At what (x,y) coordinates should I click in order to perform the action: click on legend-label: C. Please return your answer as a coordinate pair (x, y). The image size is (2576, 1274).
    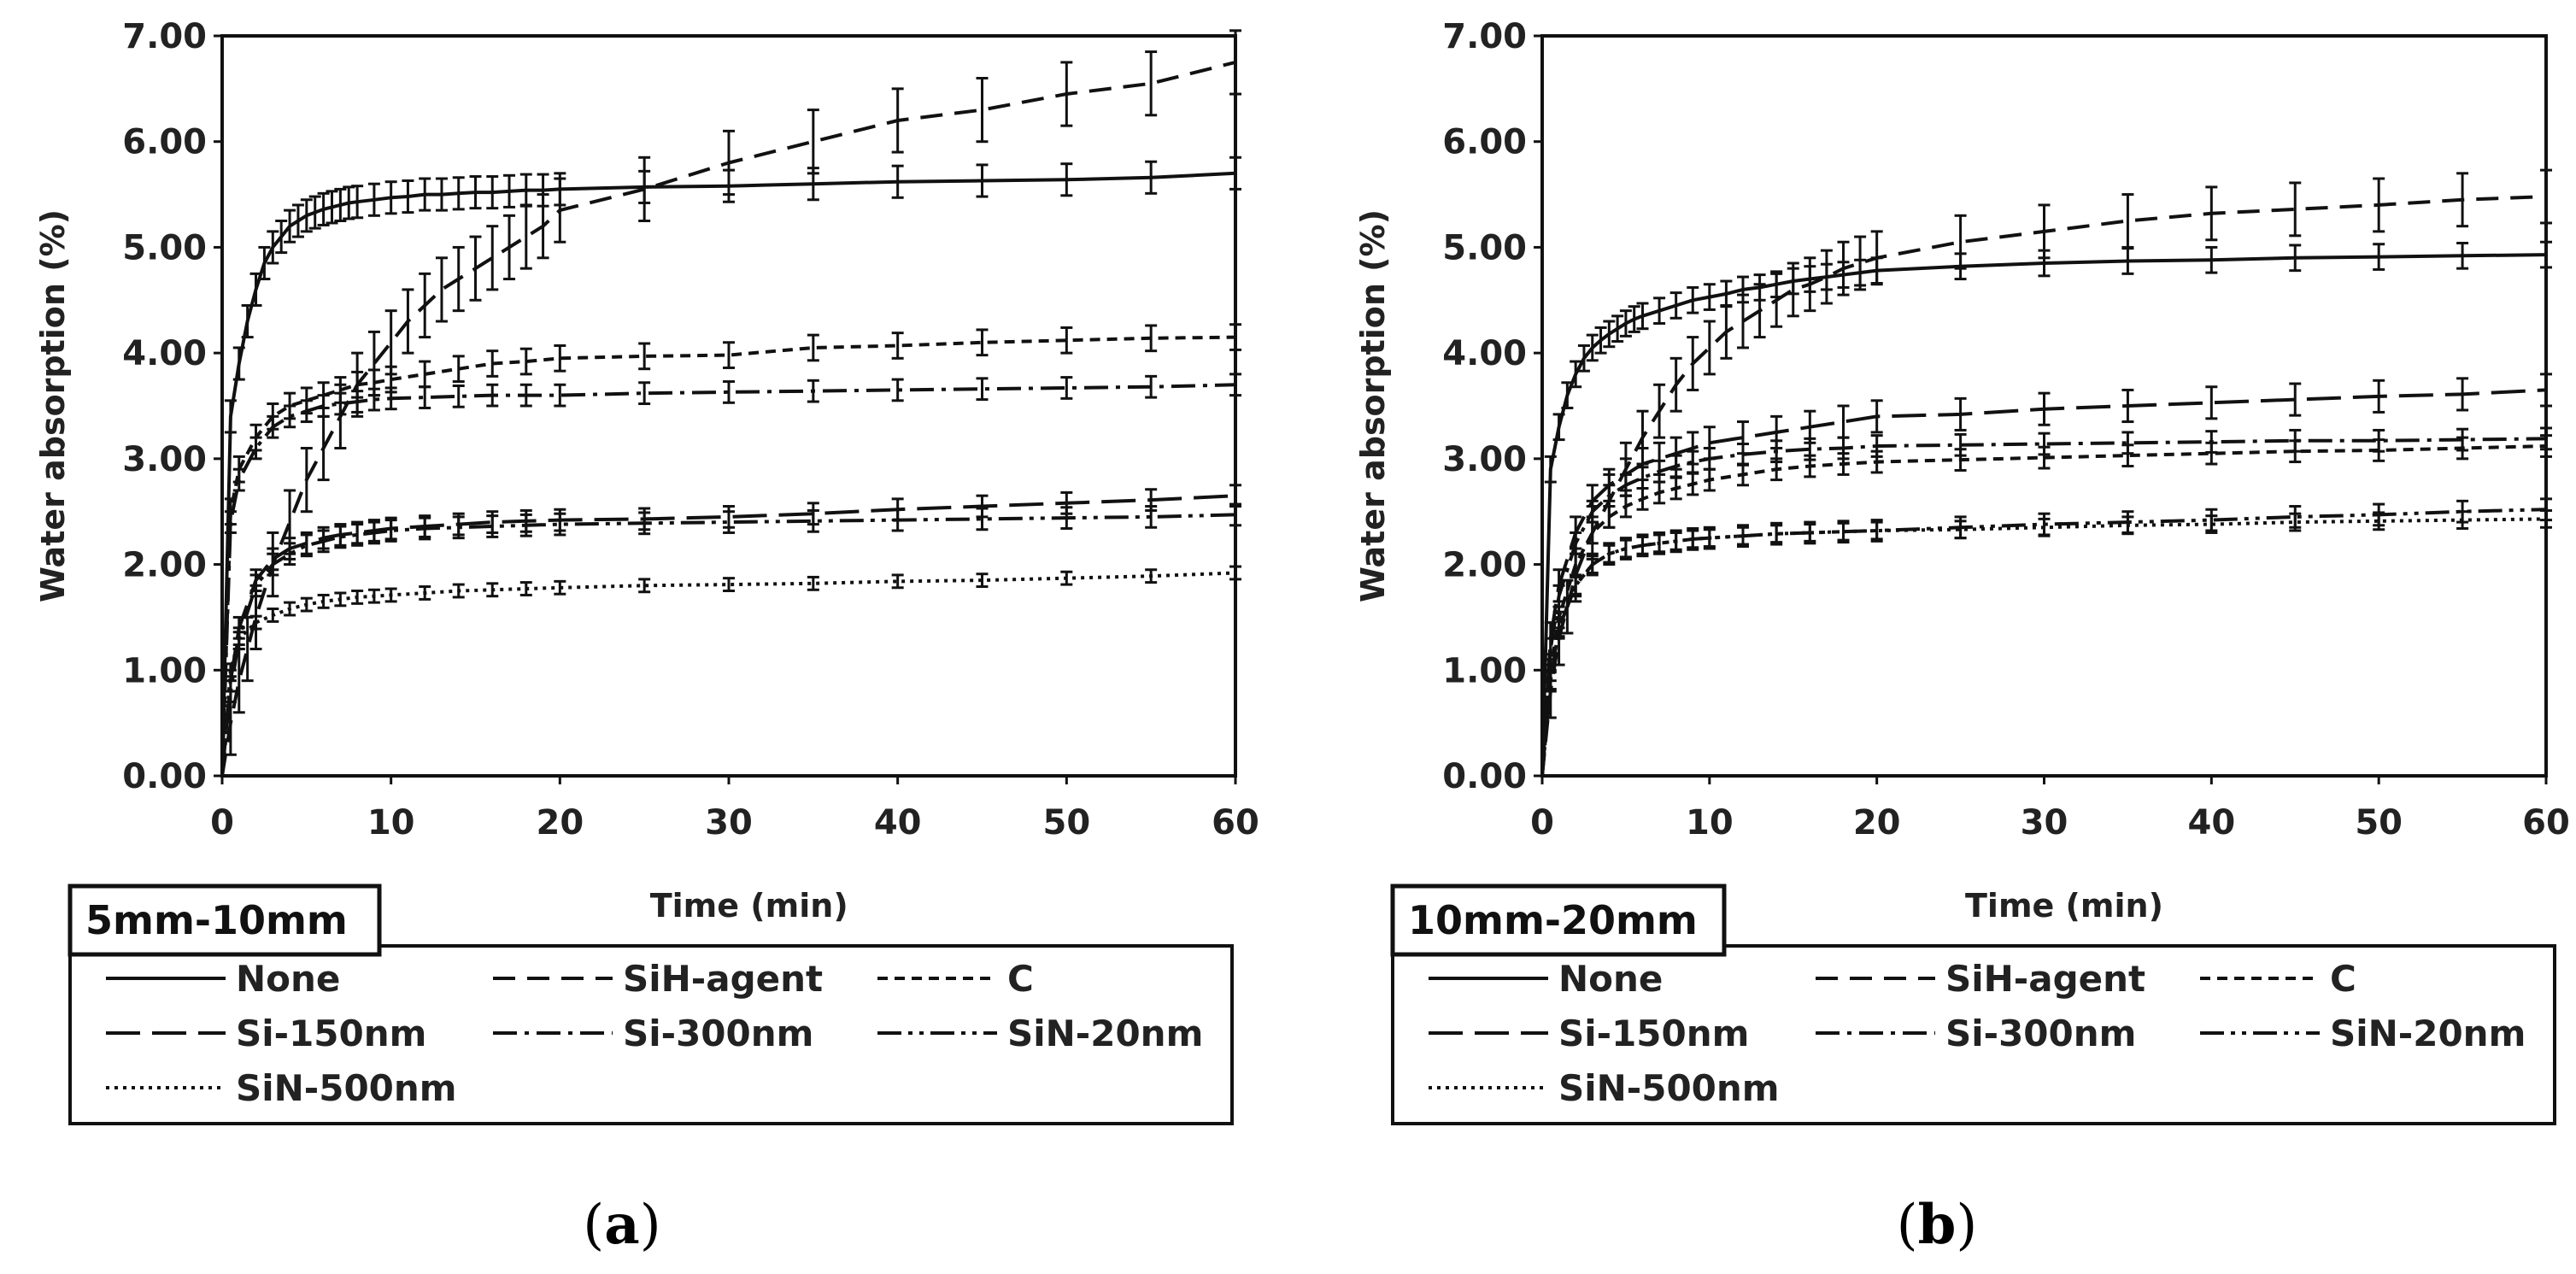
    Looking at the image, I should click on (2343, 979).